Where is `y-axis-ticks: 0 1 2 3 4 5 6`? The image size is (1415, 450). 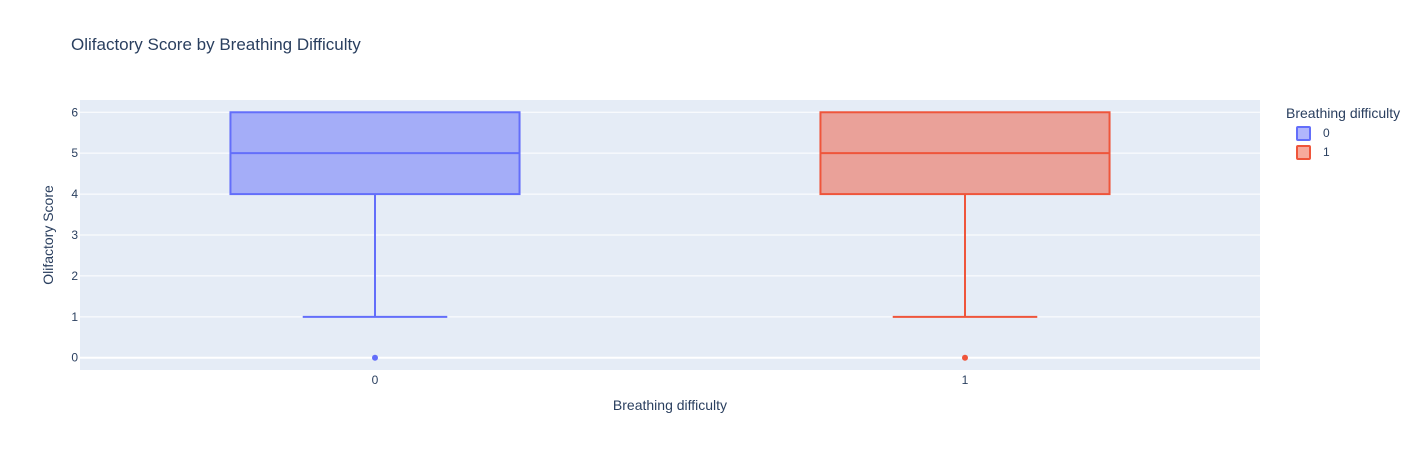 y-axis-ticks: 0 1 2 3 4 5 6 is located at coordinates (74, 234).